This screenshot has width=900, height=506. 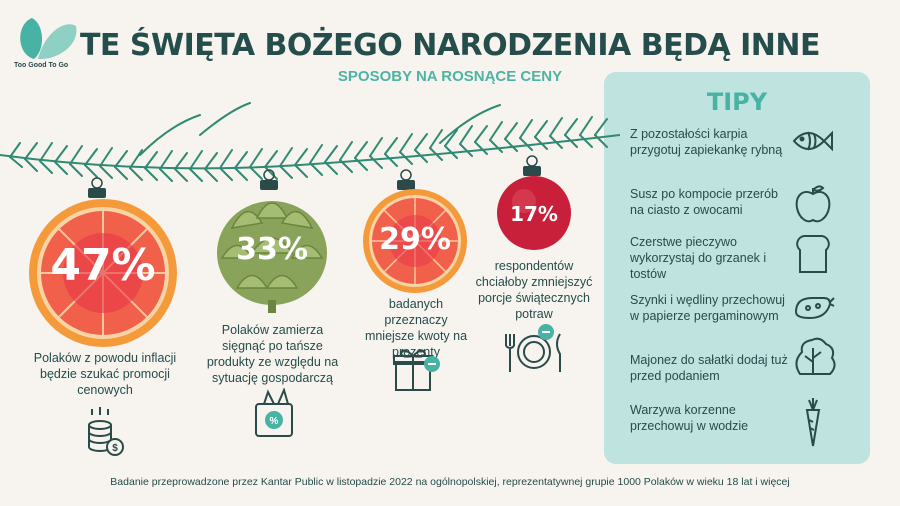 What do you see at coordinates (812, 141) in the screenshot?
I see `fish-icon` at bounding box center [812, 141].